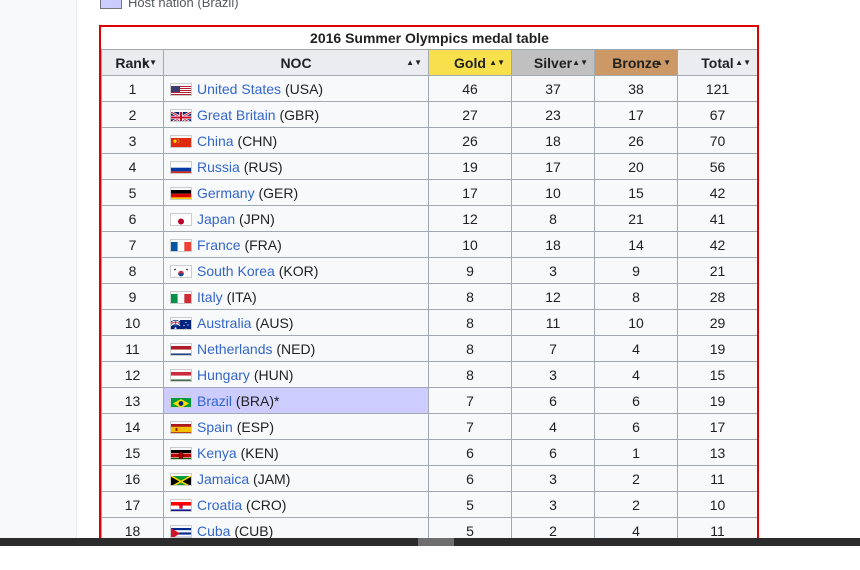 This screenshot has width=860, height=570. What do you see at coordinates (236, 114) in the screenshot?
I see `country-link: Great Britain` at bounding box center [236, 114].